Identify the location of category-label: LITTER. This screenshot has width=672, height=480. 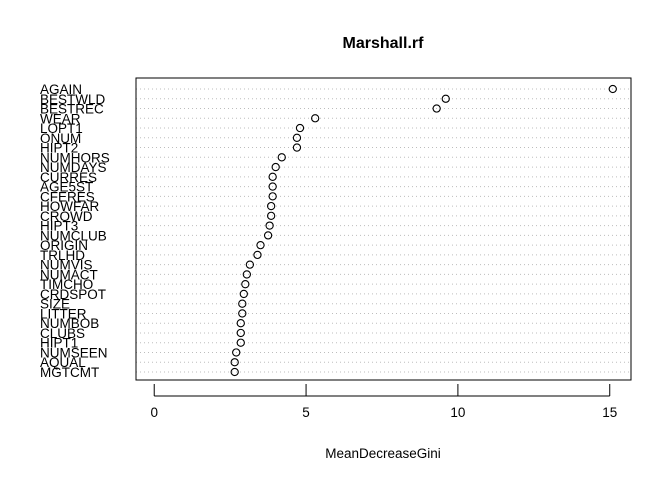
(63, 313).